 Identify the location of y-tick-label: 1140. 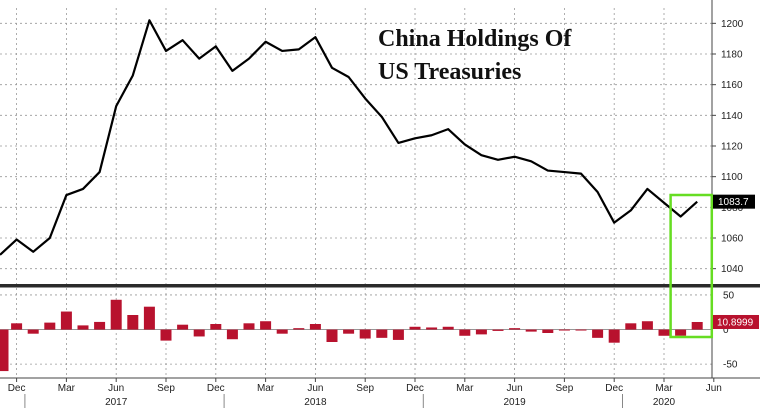
(732, 116).